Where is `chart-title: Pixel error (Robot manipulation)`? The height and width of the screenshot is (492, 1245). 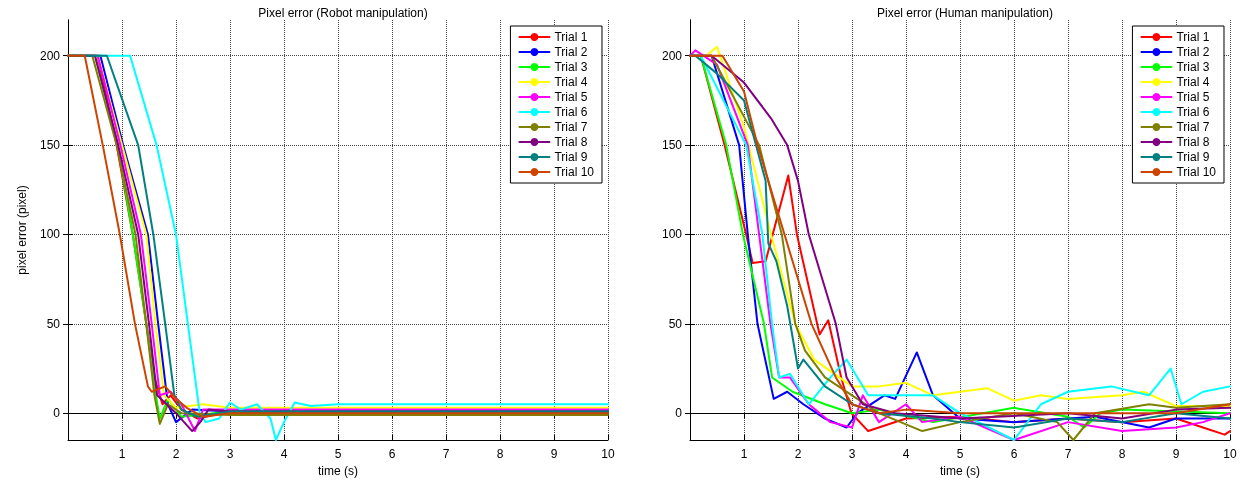
chart-title: Pixel error (Robot manipulation) is located at coordinates (343, 13).